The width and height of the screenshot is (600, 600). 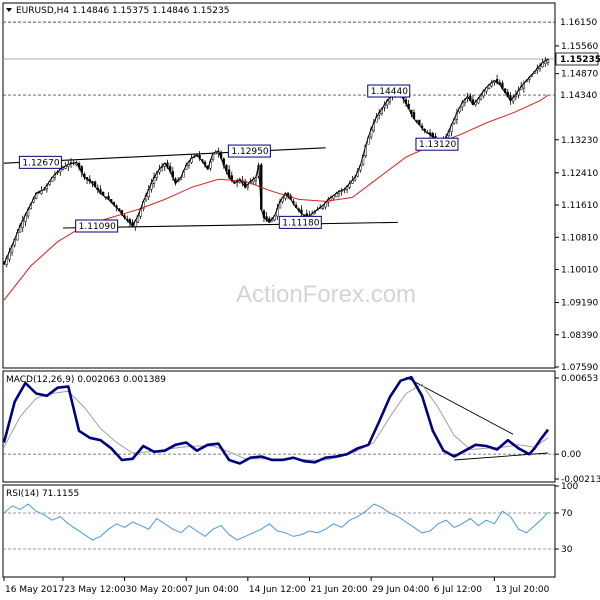 What do you see at coordinates (400, 590) in the screenshot?
I see `time-axis-label: 29 Jun 04:00` at bounding box center [400, 590].